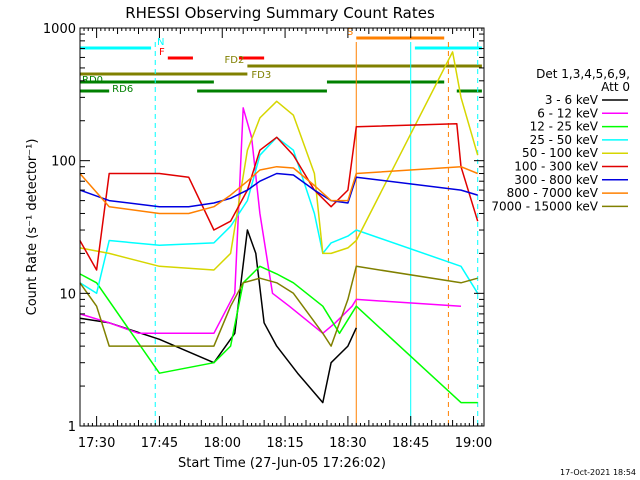 Image resolution: width=640 pixels, height=480 pixels. I want to click on legend-label-50-100-kev: 50 - 100 keV, so click(560, 153).